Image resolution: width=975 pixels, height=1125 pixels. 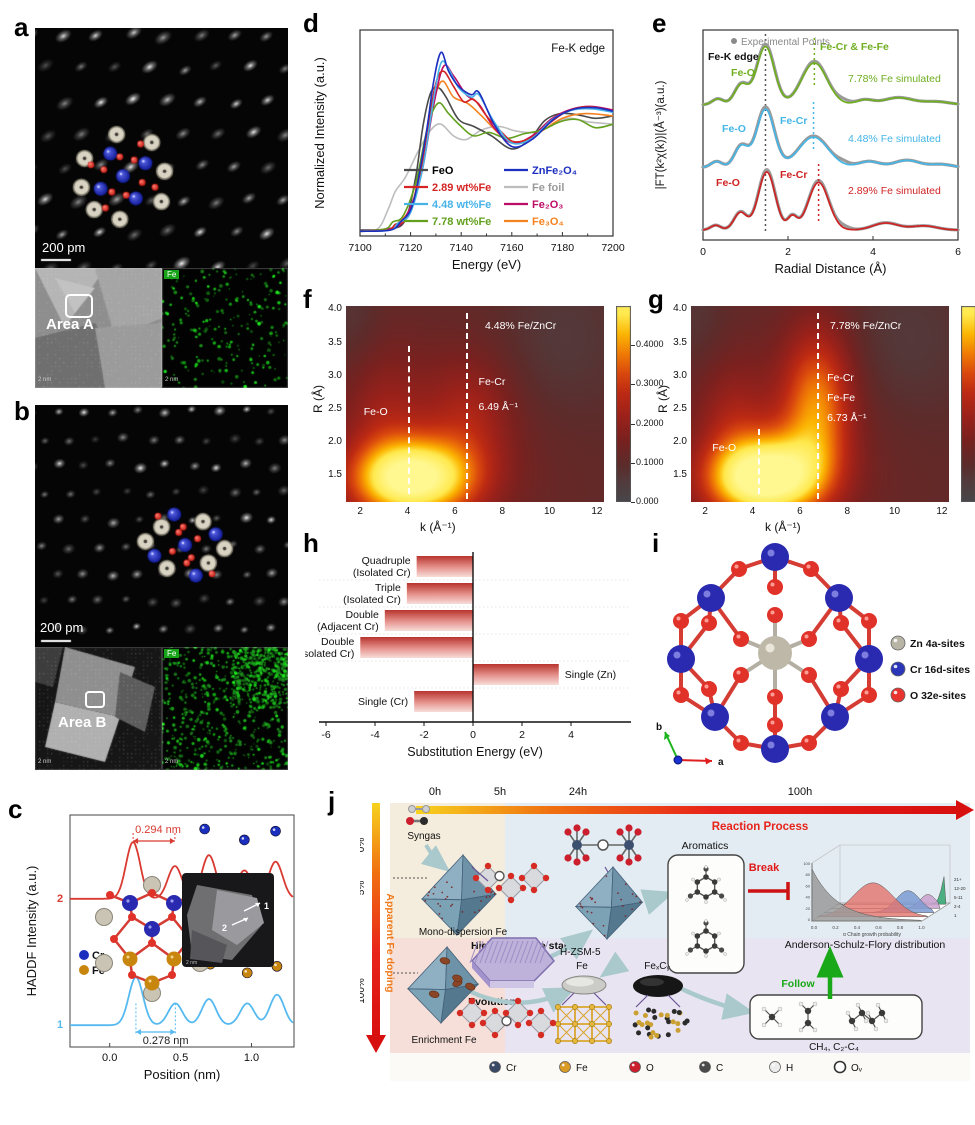 What do you see at coordinates (563, 248) in the screenshot?
I see `d-xtick: 7180` at bounding box center [563, 248].